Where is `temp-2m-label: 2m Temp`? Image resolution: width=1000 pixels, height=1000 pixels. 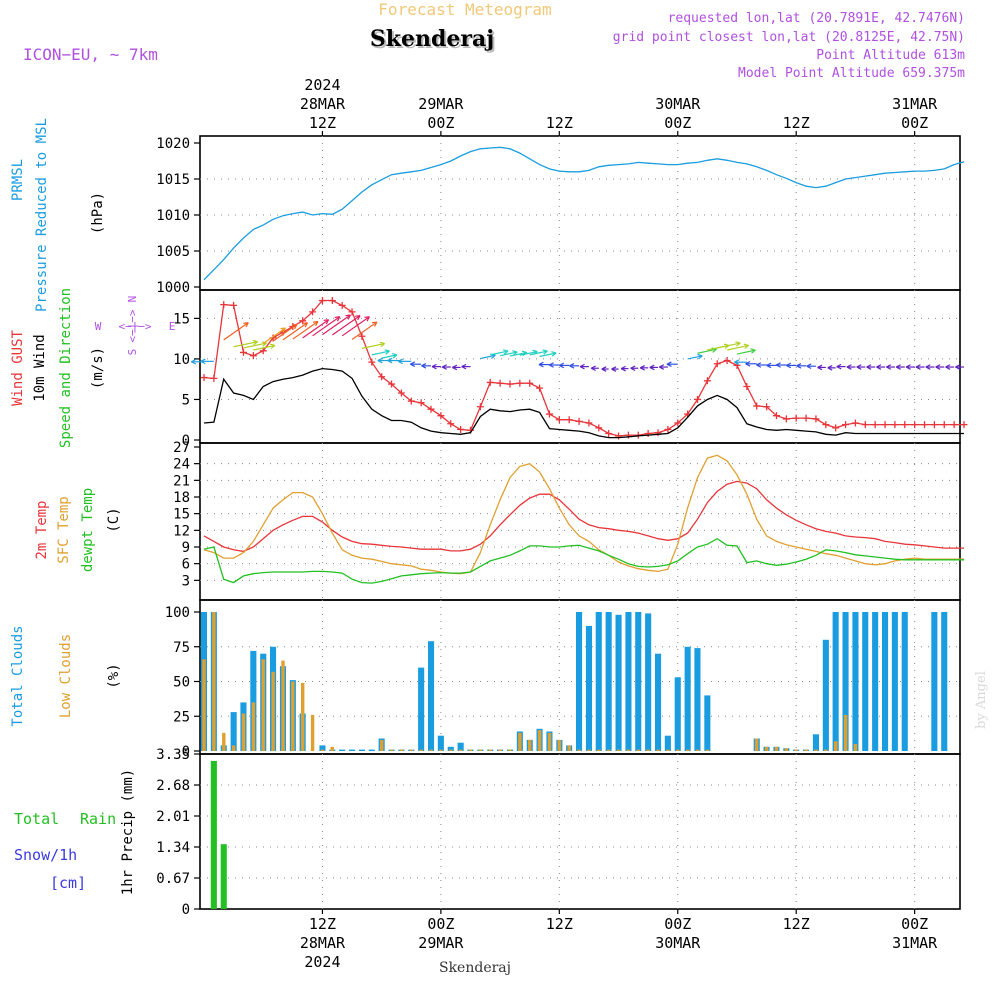
temp-2m-label: 2m Temp is located at coordinates (42, 529).